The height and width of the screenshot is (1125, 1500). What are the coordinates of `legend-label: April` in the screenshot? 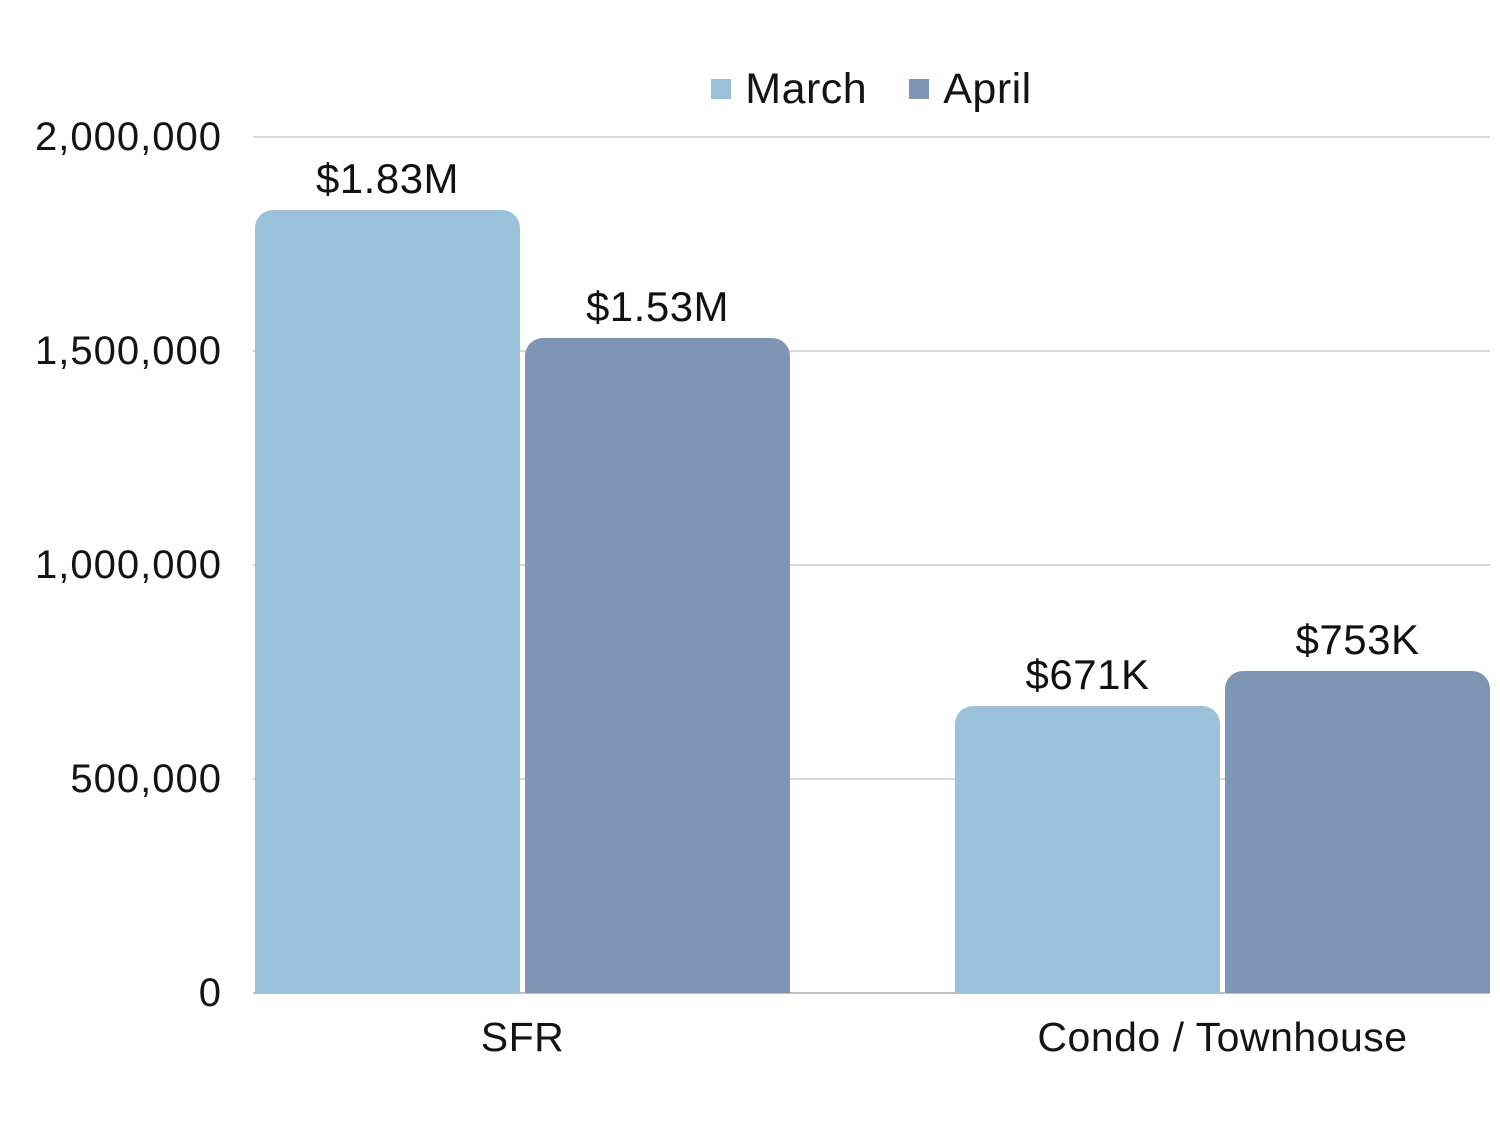 It's located at (987, 89).